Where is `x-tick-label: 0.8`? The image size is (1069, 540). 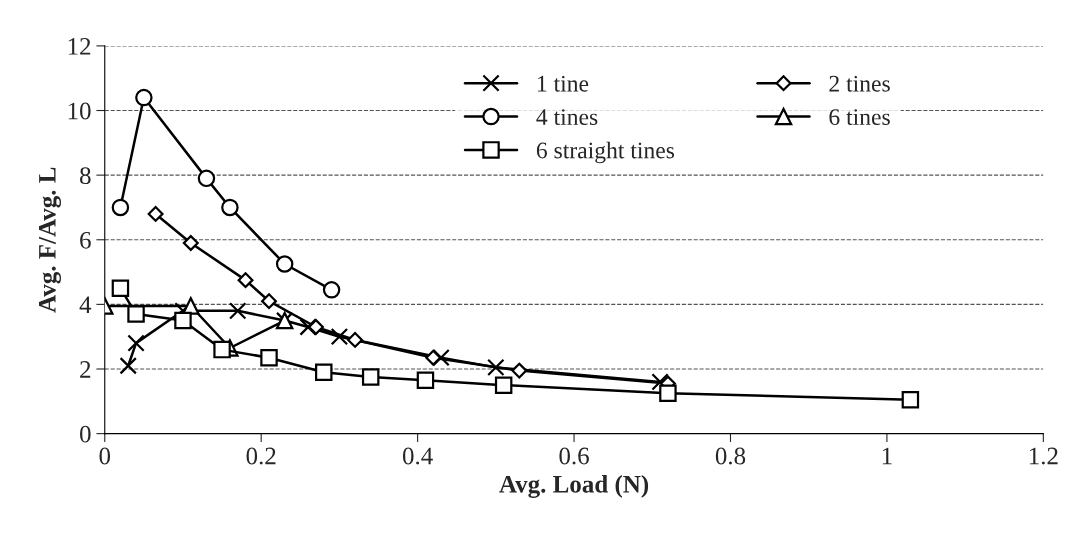 x-tick-label: 0.8 is located at coordinates (730, 456).